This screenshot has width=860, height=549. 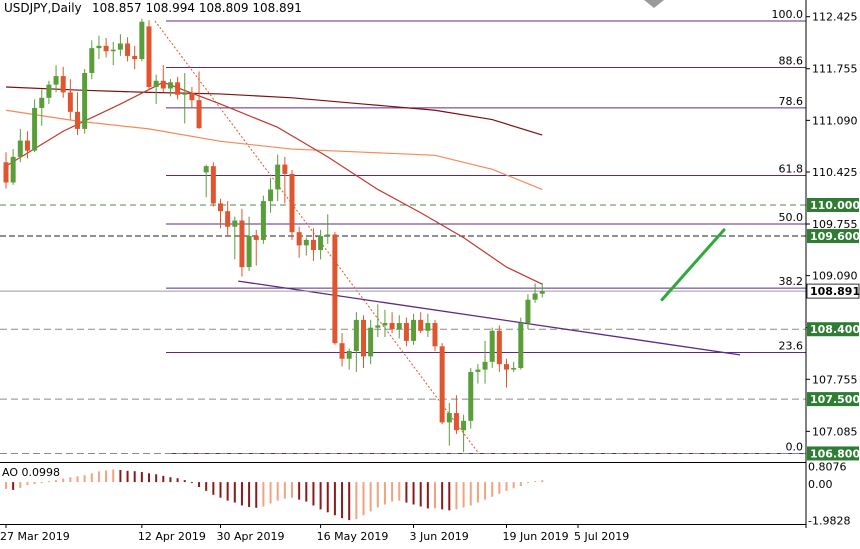 I want to click on fib-level-label: 0.0, so click(x=795, y=446).